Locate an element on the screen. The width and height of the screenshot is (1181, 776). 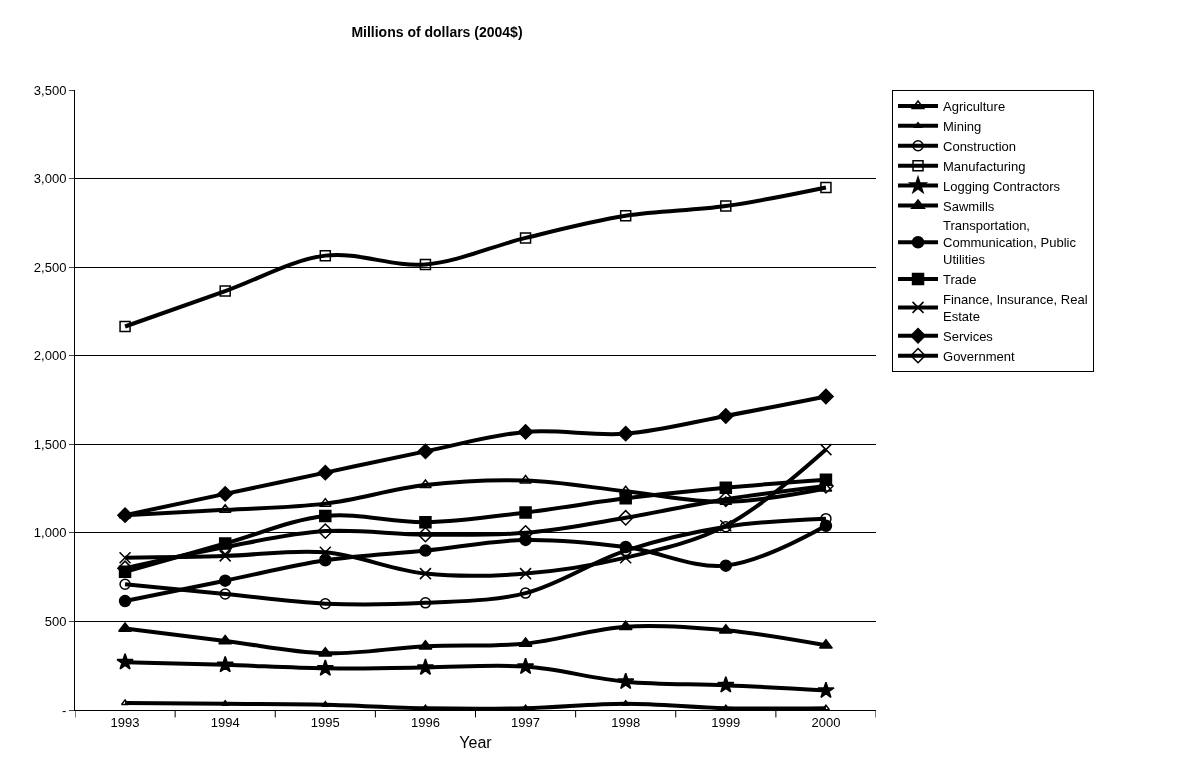
x-tick-label: 1995 is located at coordinates (325, 722).